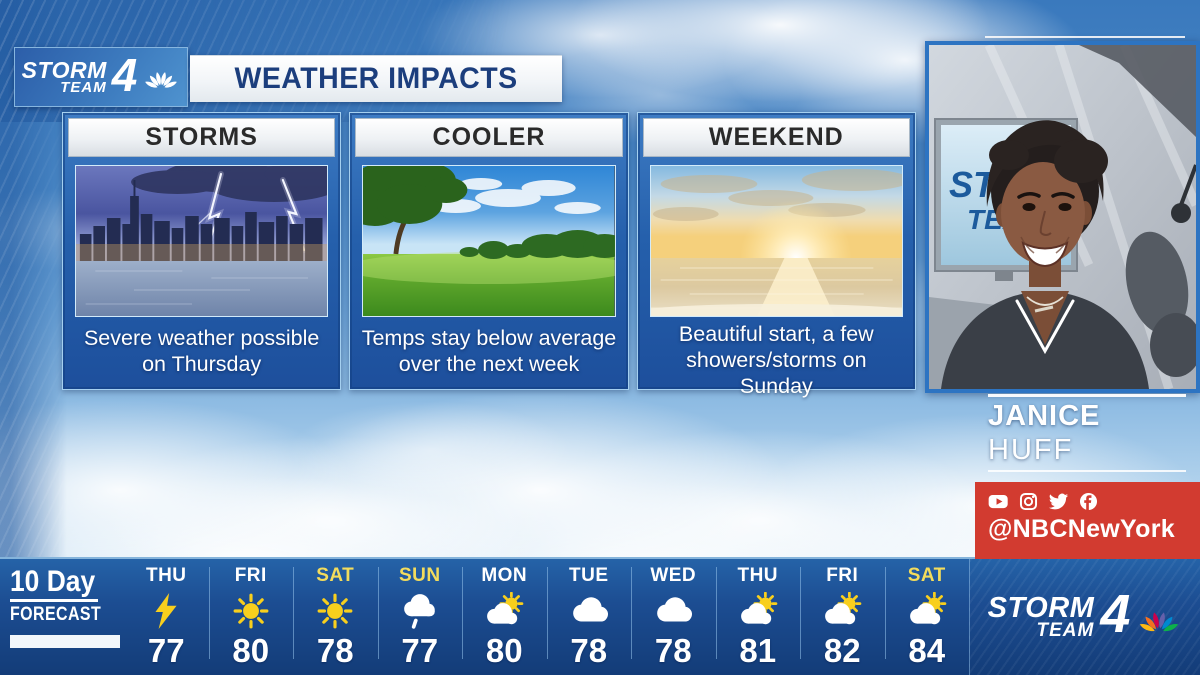 Image resolution: width=1200 pixels, height=675 pixels. I want to click on twitter-icon, so click(1058, 501).